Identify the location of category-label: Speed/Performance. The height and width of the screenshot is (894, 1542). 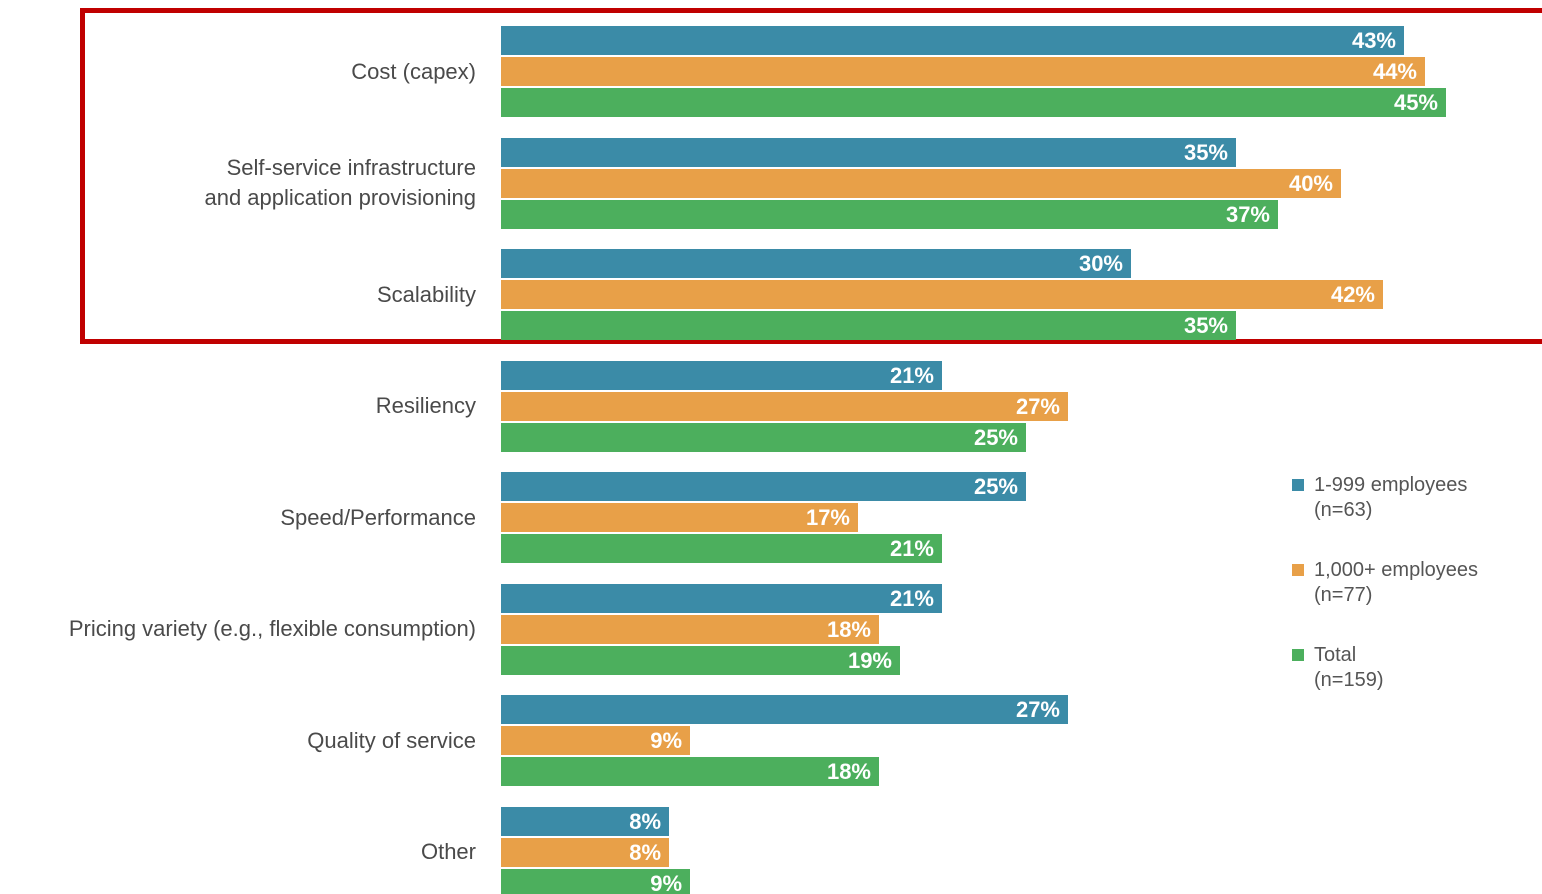
(378, 517).